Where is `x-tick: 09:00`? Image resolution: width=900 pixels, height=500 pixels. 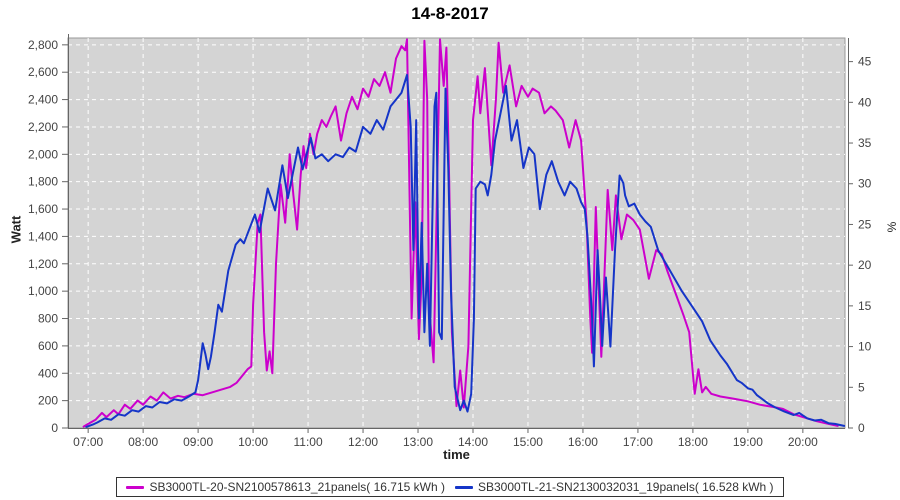
x-tick: 09:00 is located at coordinates (198, 442).